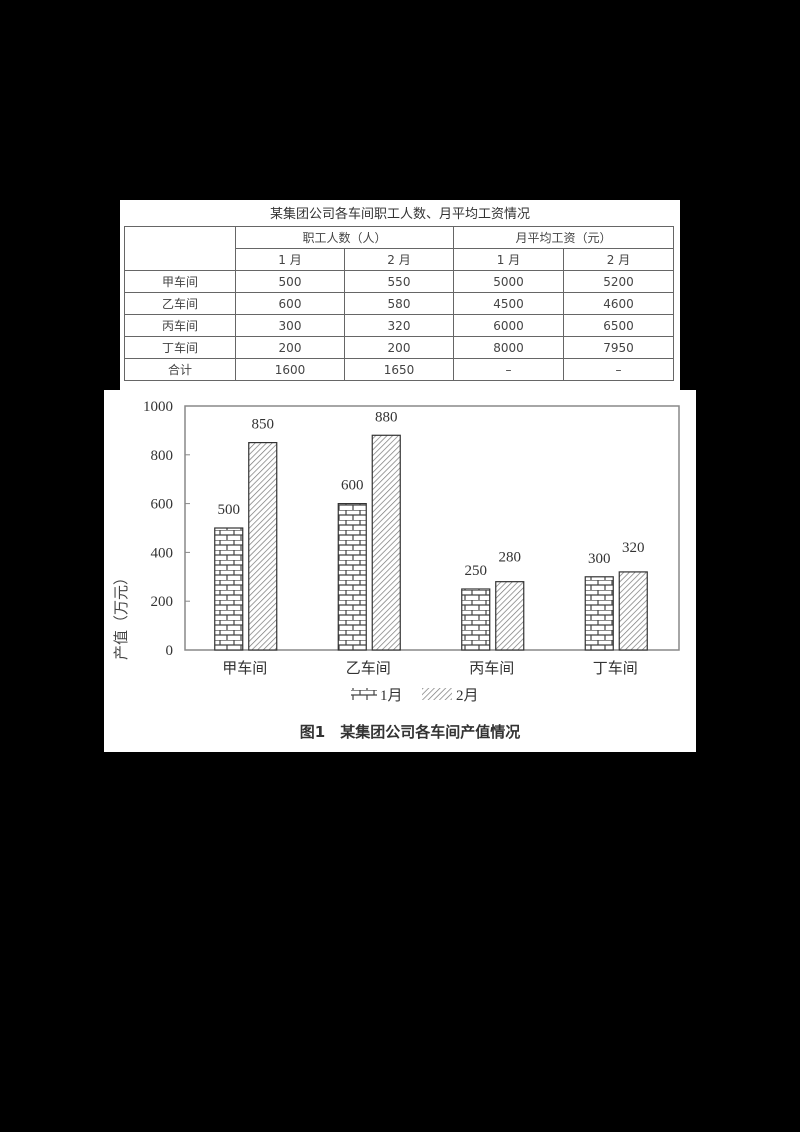  I want to click on group-header: 月平均工资（元）, so click(563, 237).